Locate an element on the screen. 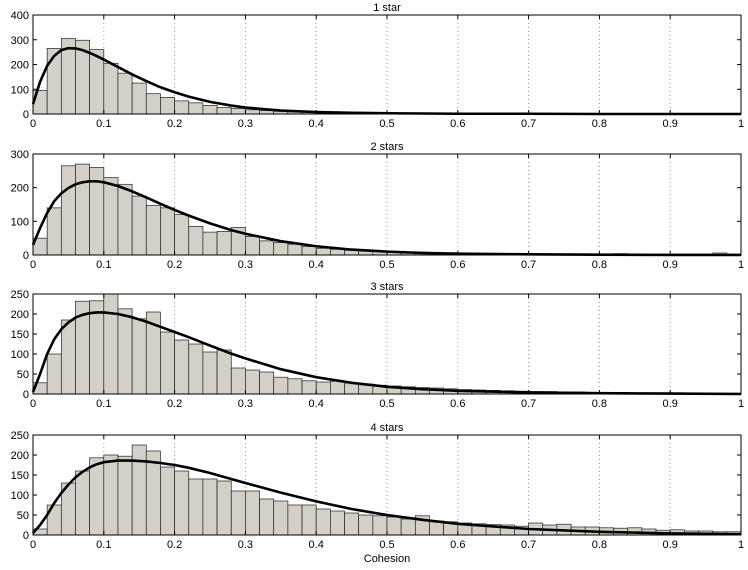 This screenshot has height=570, width=748. panel-title: 2 stars is located at coordinates (387, 147).